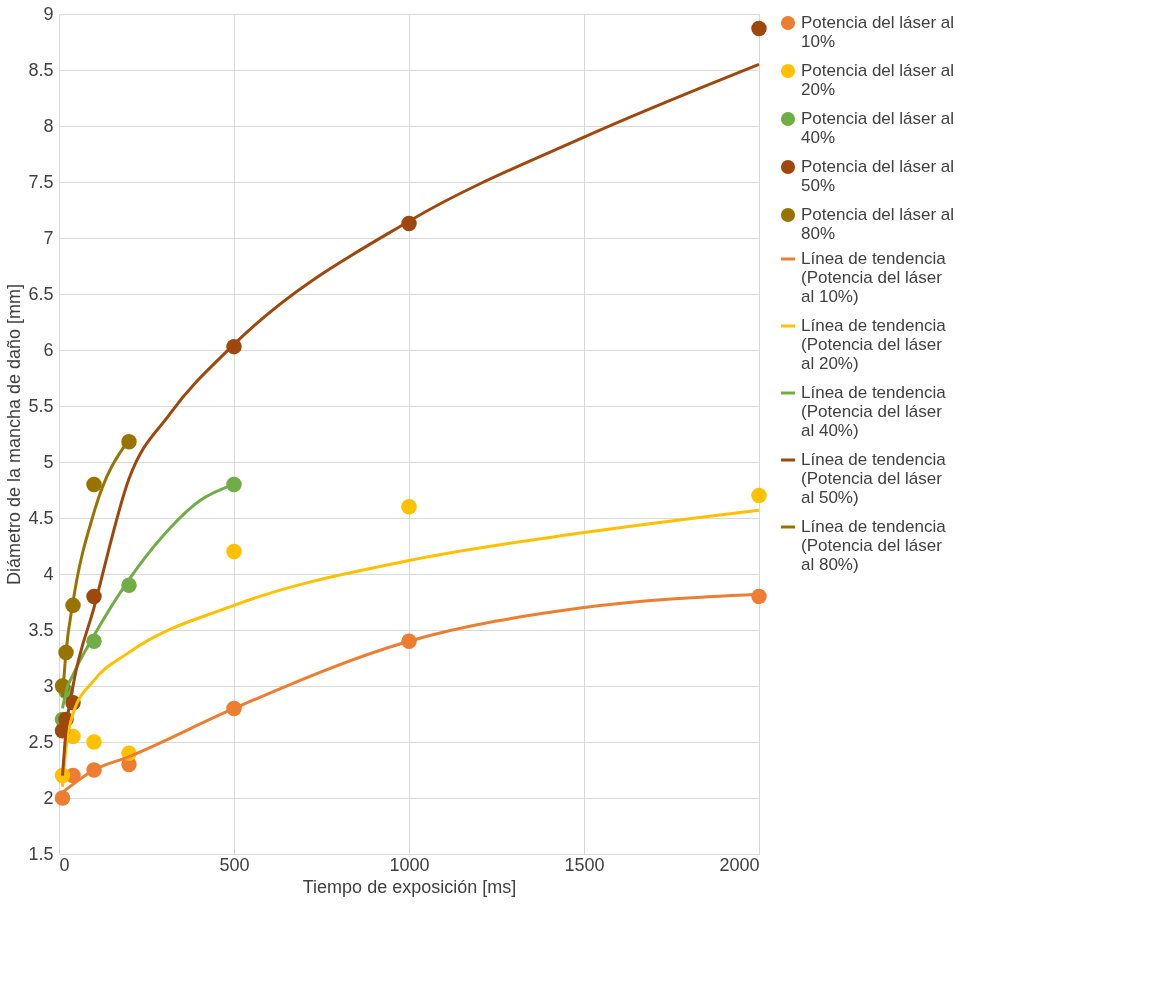 Image resolution: width=1176 pixels, height=999 pixels. Describe the element at coordinates (874, 344) in the screenshot. I see `legend-label: Línea de tendencia (Potencia del láser al 20%)` at that location.